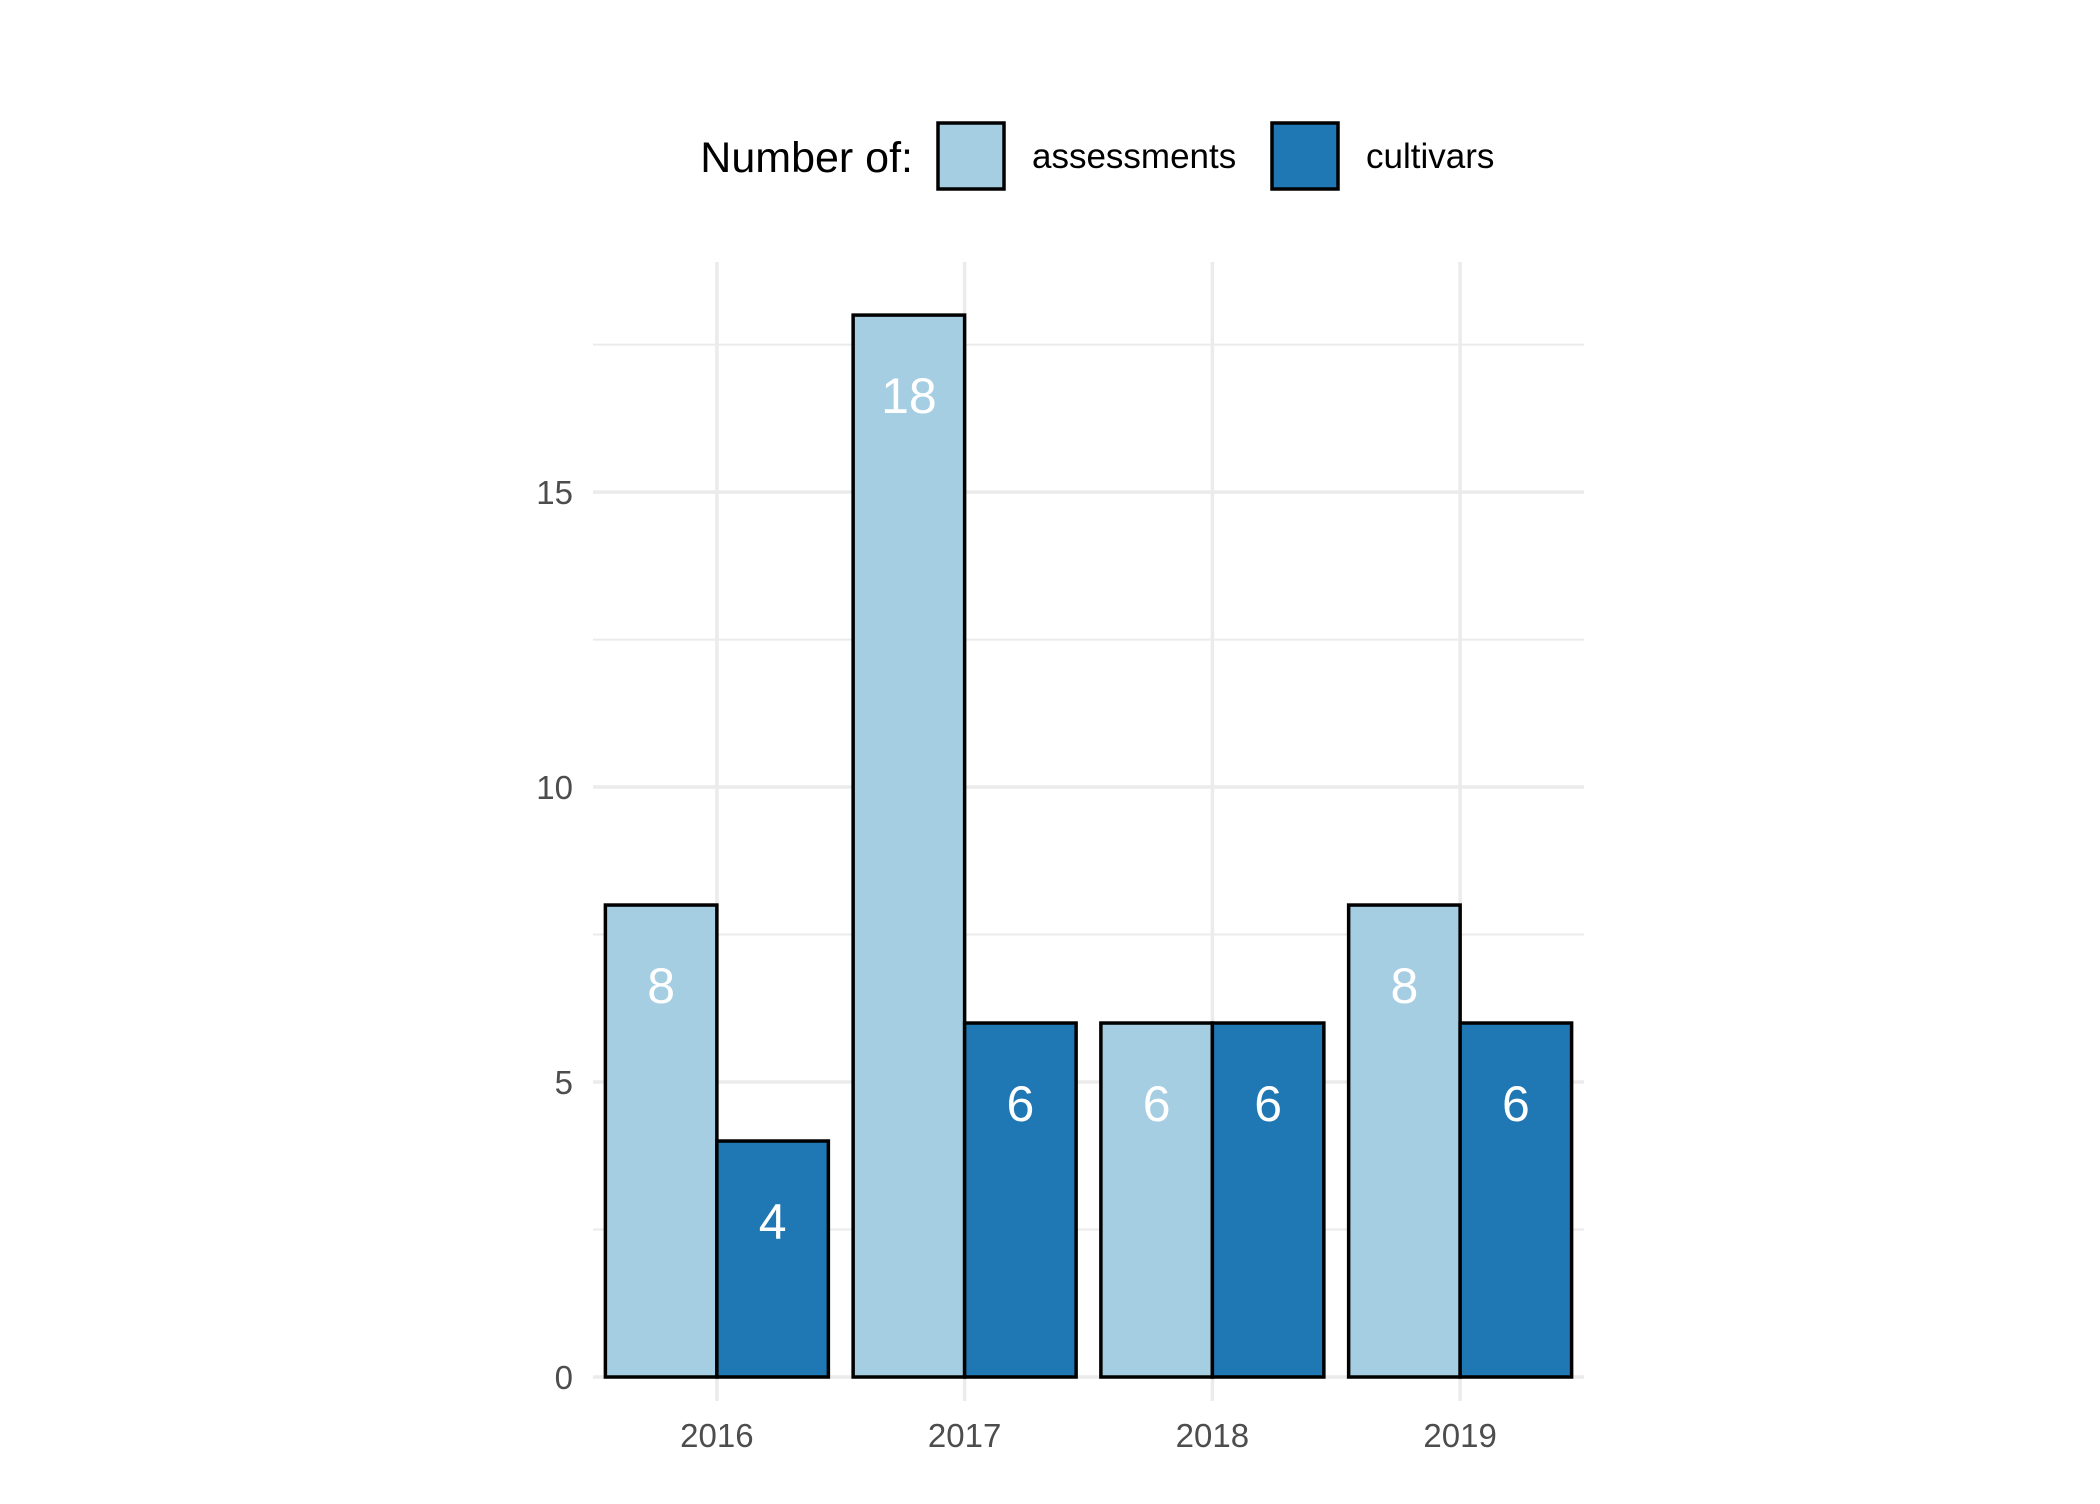 The image size is (2100, 1504). Describe the element at coordinates (1134, 156) in the screenshot. I see `legend-label-assessments: assessments` at that location.